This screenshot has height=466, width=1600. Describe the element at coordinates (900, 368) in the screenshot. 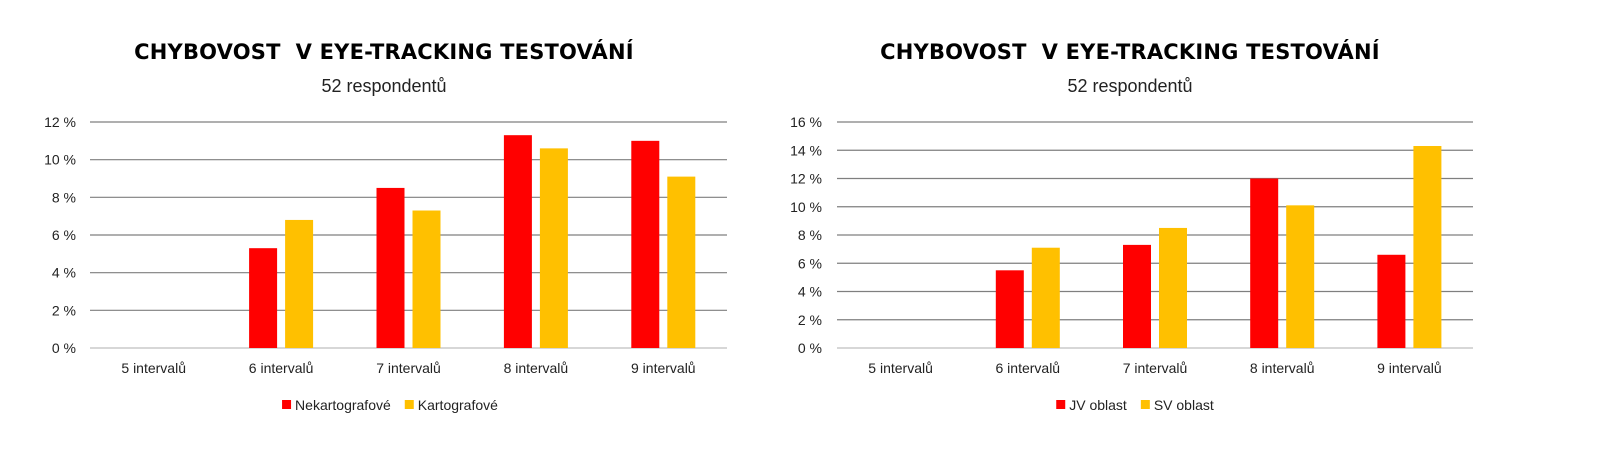

I see `right-x-tick-label: 5 intervalů` at that location.